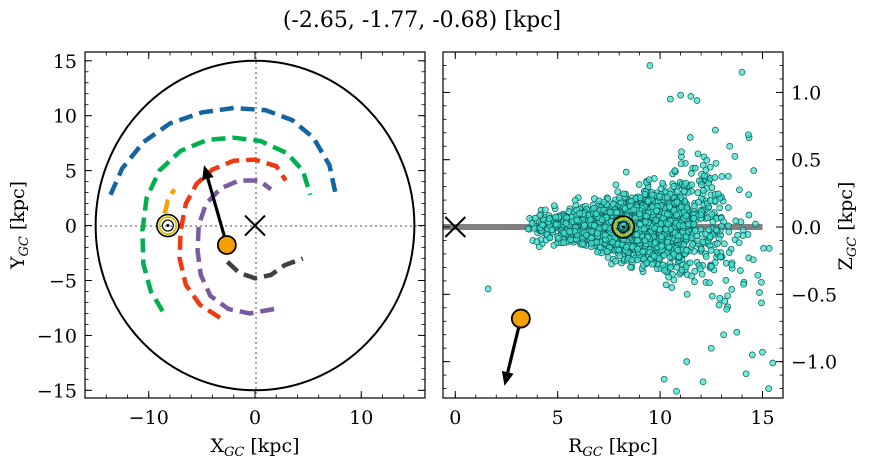 The height and width of the screenshot is (464, 874). Describe the element at coordinates (512, 352) in the screenshot. I see `right-velocity-arrow` at that location.